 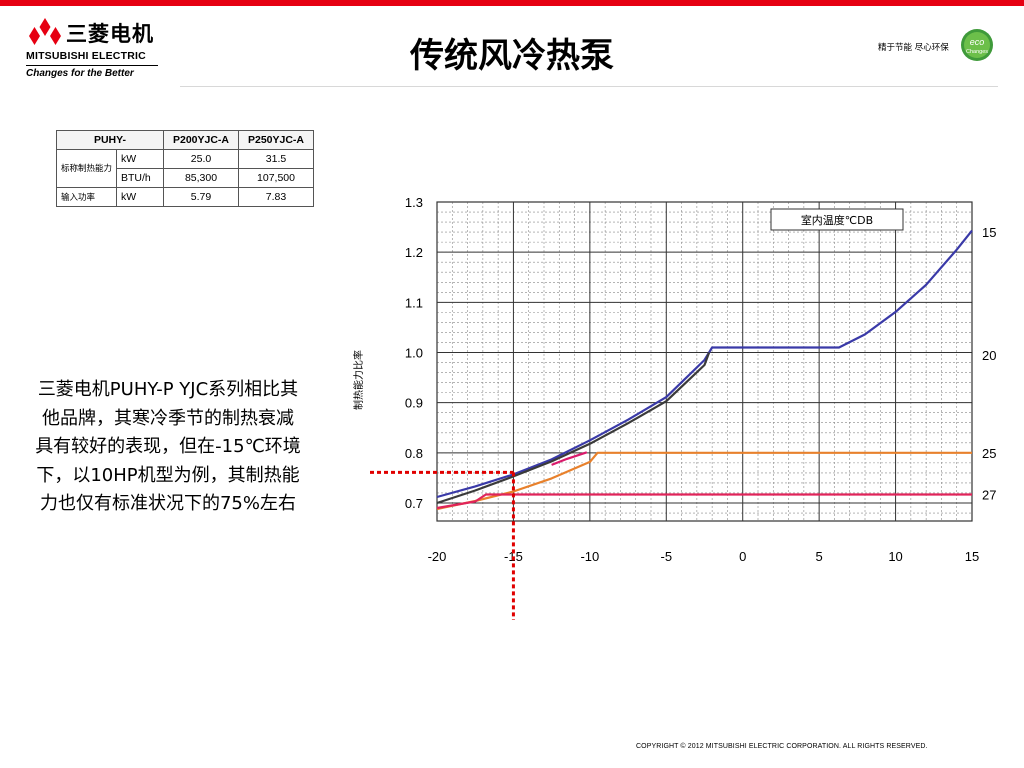 What do you see at coordinates (86, 168) in the screenshot?
I see `spec-row-label: 标称制热能力` at bounding box center [86, 168].